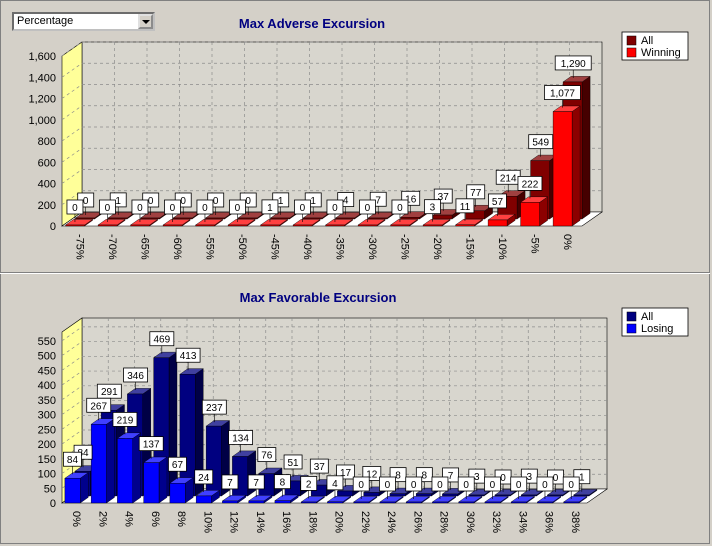  I want to click on mae-grid-side, so click(72, 91).